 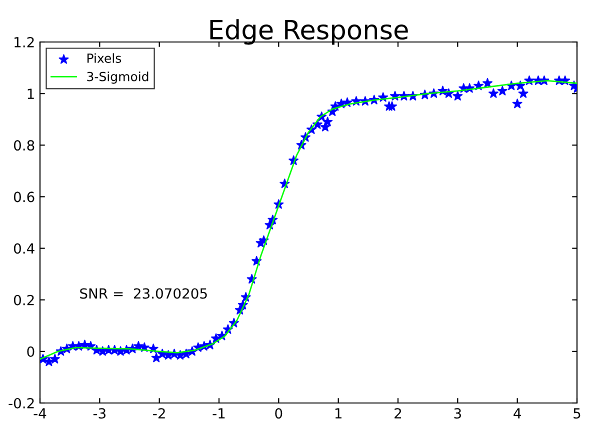 What do you see at coordinates (24, 248) in the screenshot?
I see `y-tick-label: 0.4` at bounding box center [24, 248].